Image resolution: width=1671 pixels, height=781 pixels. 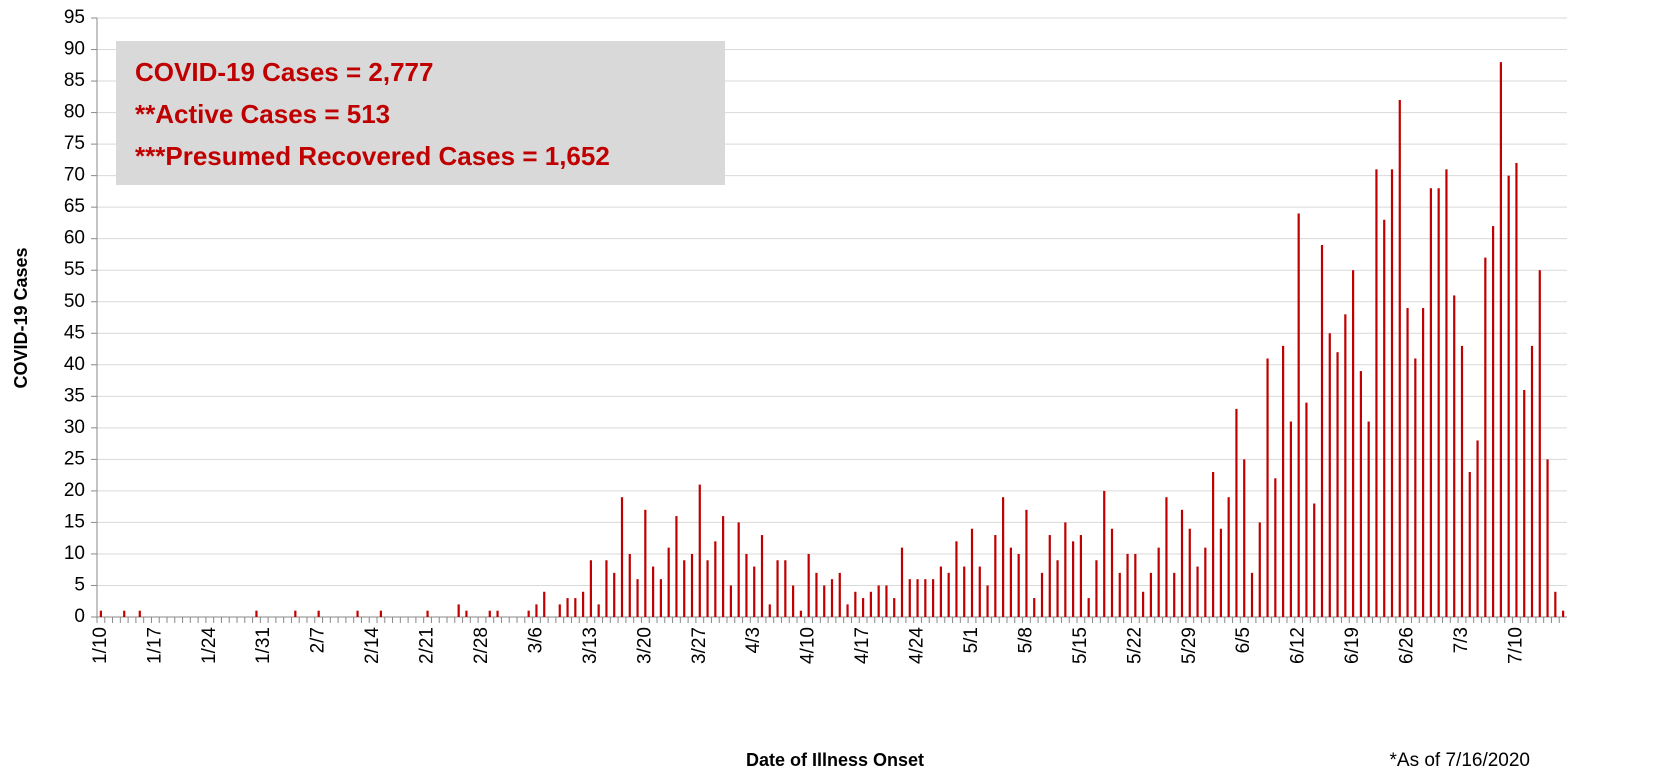 What do you see at coordinates (74, 80) in the screenshot?
I see `y-tick-label: 85` at bounding box center [74, 80].